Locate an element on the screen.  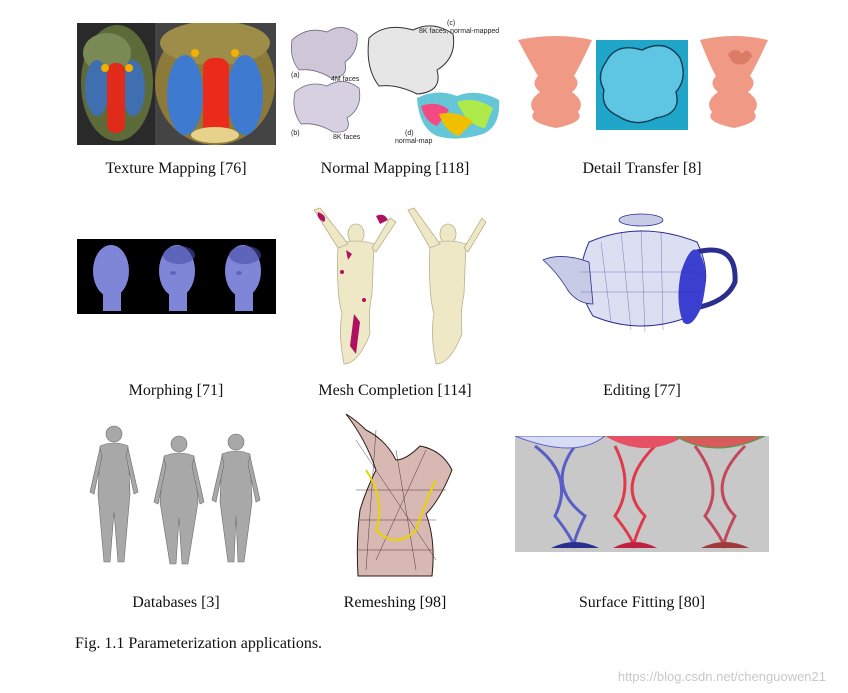
caption-surface-fitting: Surface Fitting [80] is located at coordinates (642, 602).